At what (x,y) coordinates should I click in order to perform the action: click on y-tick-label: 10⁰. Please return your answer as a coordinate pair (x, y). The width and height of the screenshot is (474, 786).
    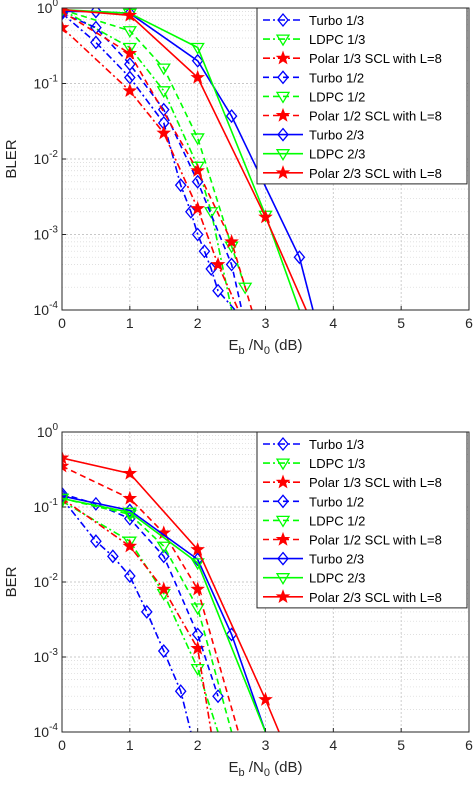
    Looking at the image, I should click on (48, 431).